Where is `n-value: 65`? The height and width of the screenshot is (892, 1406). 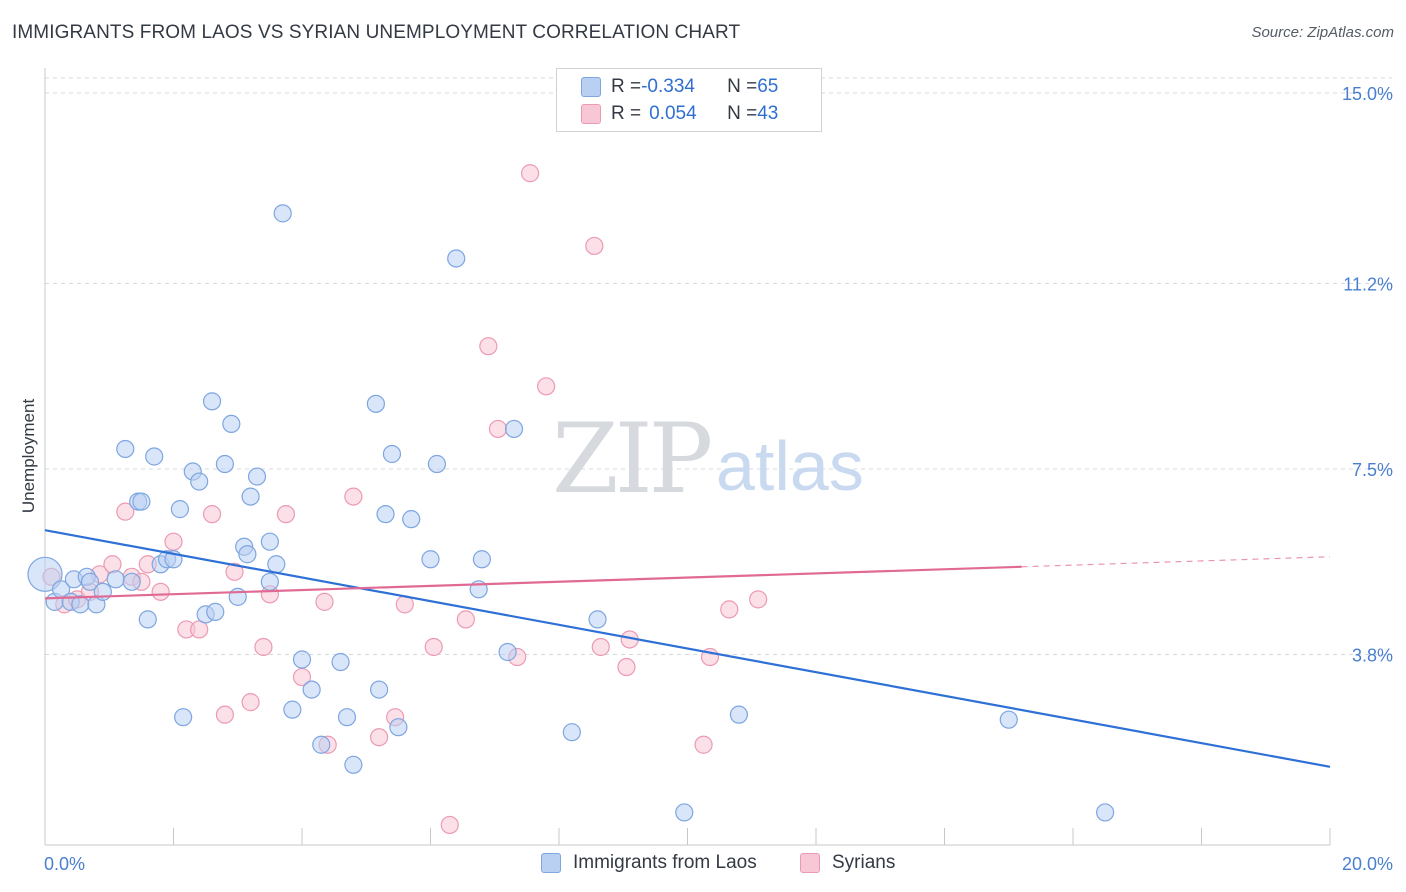 n-value: 65 is located at coordinates (768, 86).